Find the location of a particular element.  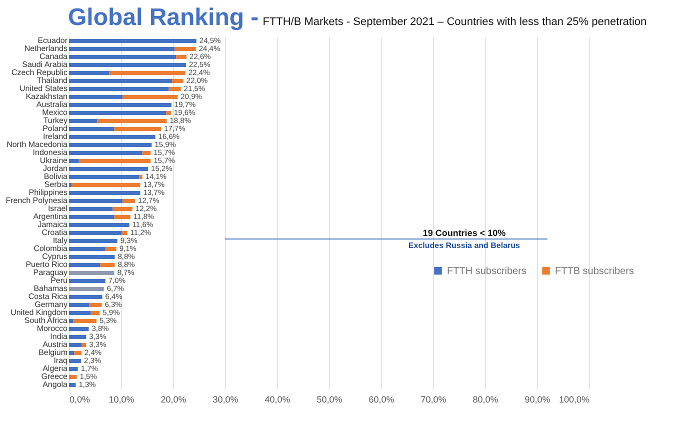

y-tick-label: Colombia is located at coordinates (51, 248).